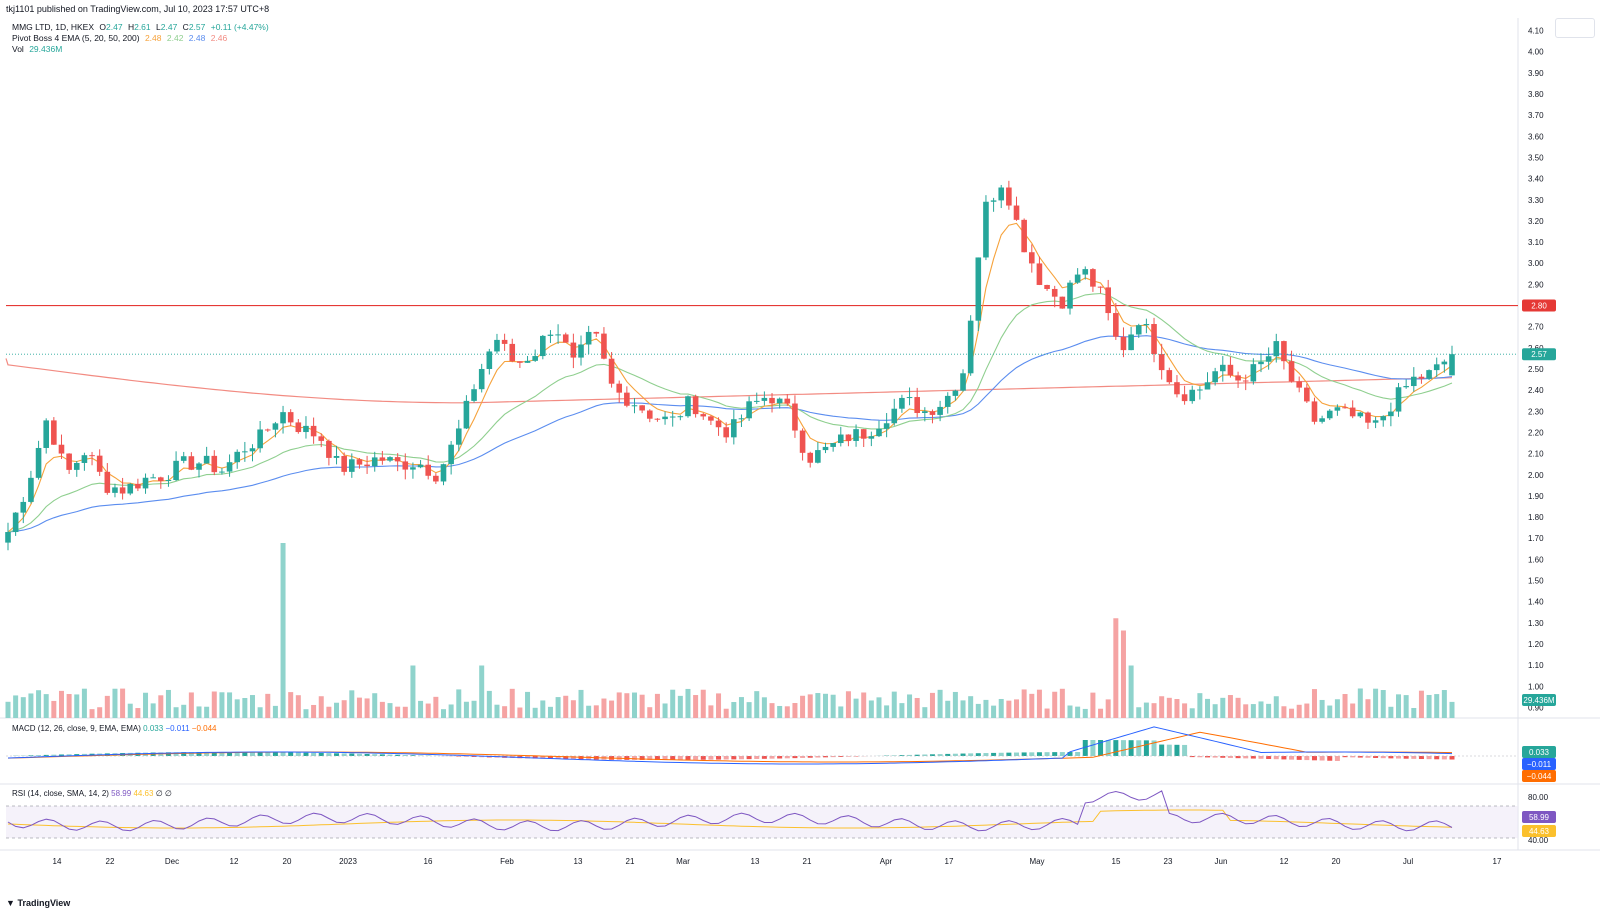 This screenshot has width=1600, height=912. Describe the element at coordinates (1536, 496) in the screenshot. I see `price-tick-label: 1.90` at that location.